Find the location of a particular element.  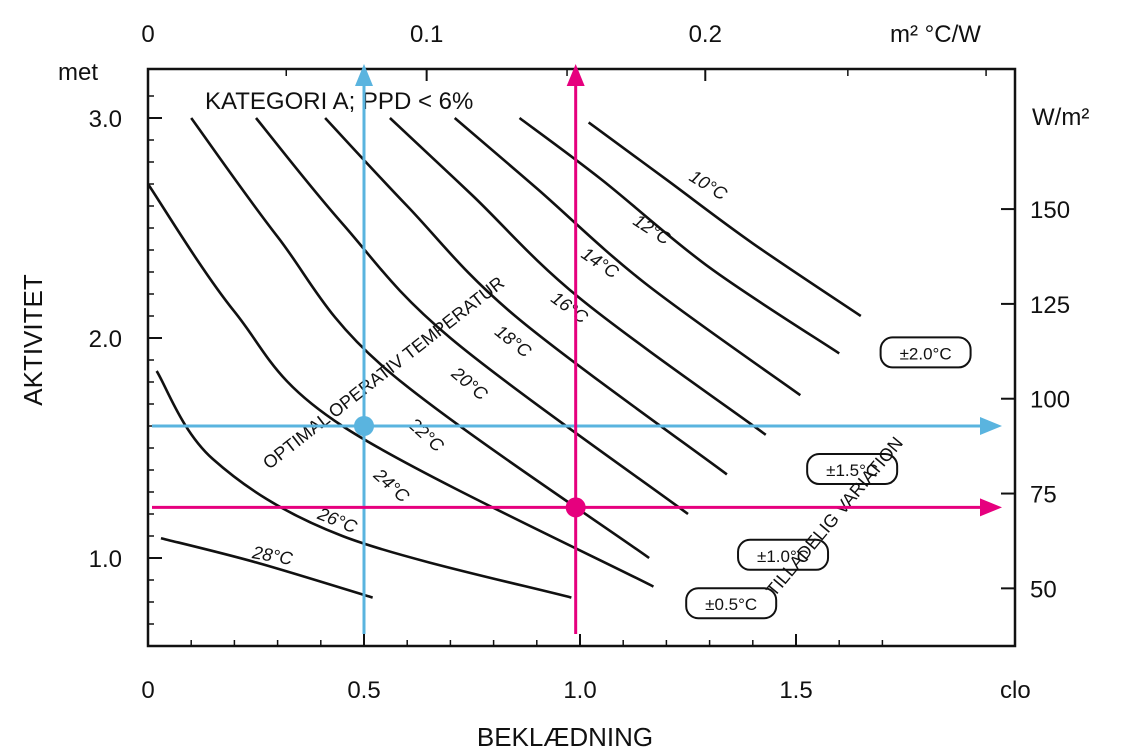

curve-12c is located at coordinates (679, 235).